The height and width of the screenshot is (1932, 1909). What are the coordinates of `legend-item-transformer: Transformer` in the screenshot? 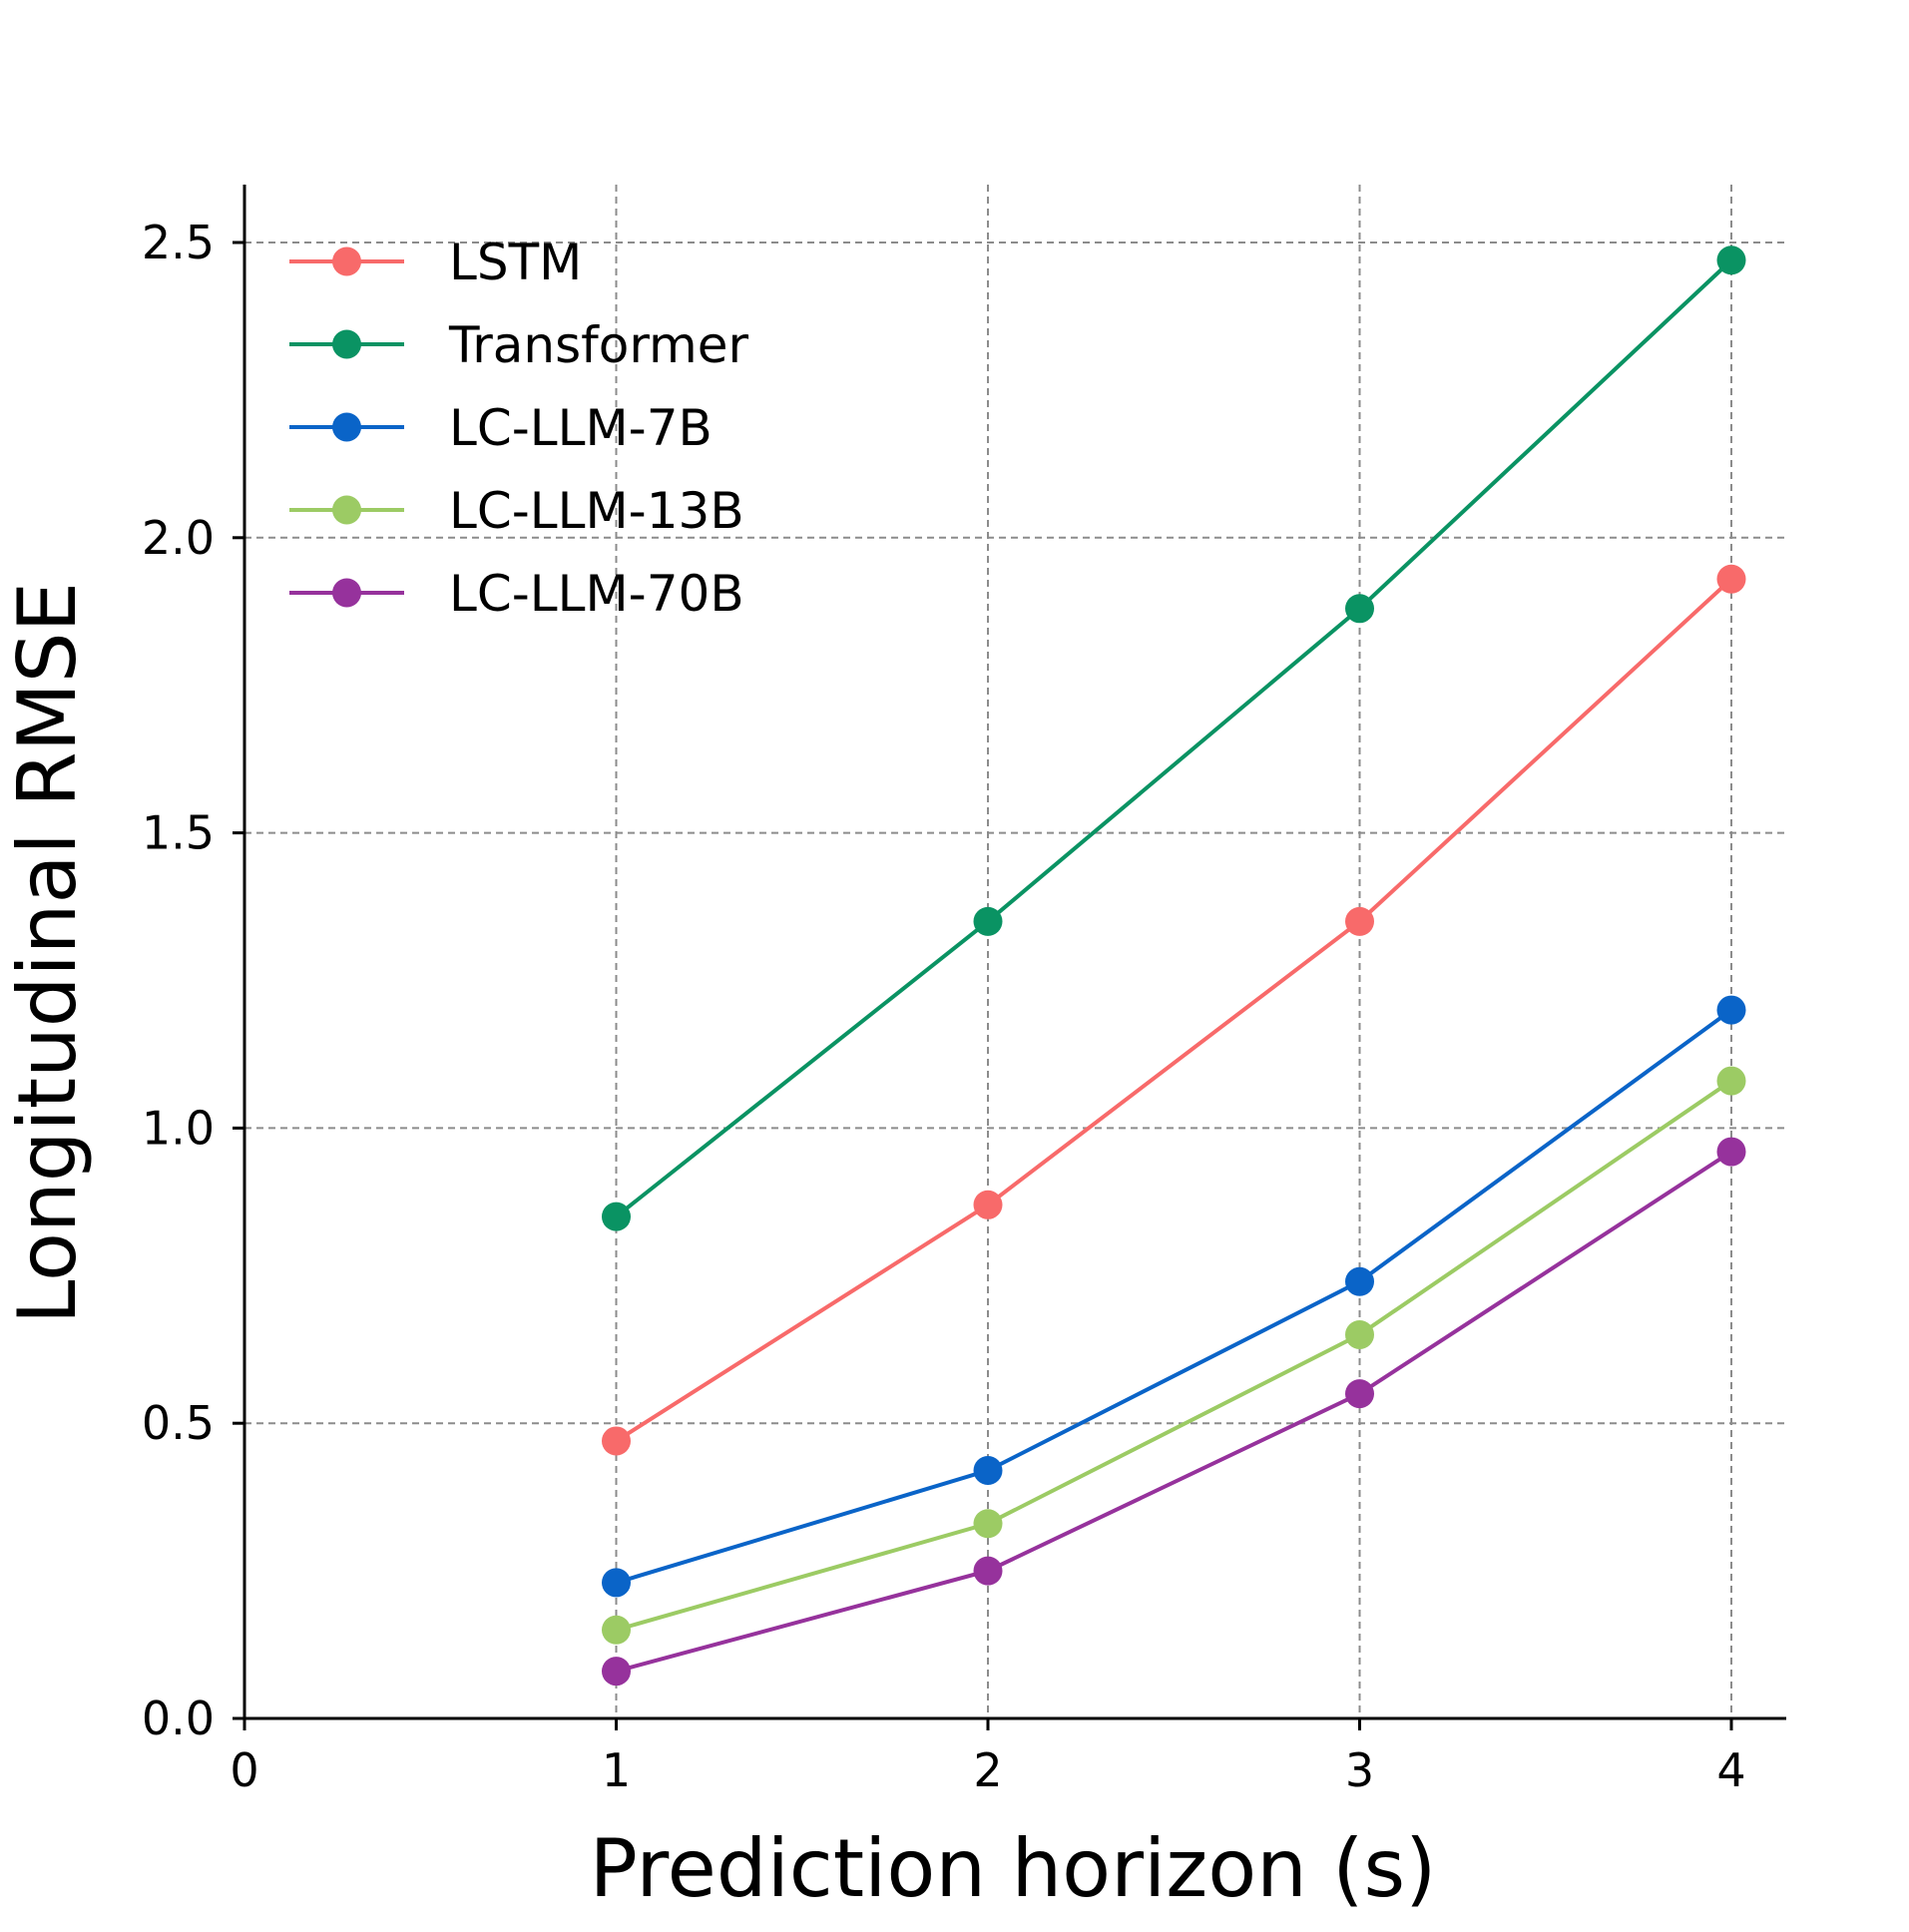 It's located at (518, 345).